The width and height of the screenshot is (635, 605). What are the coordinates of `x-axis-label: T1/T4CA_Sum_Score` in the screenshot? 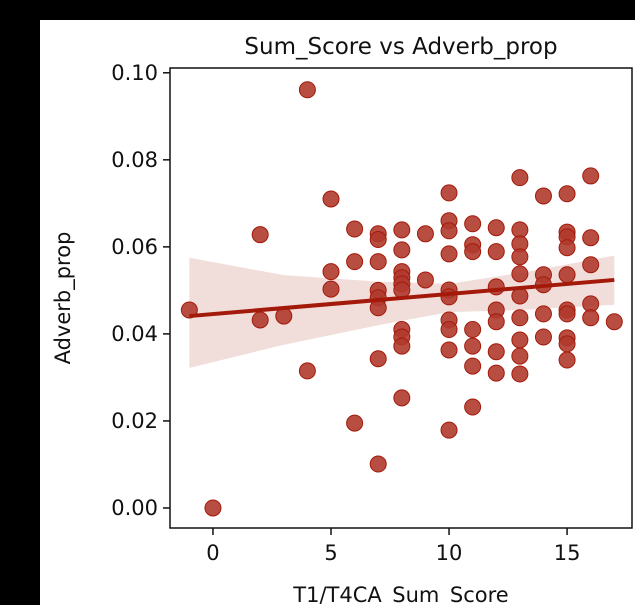 It's located at (400, 594).